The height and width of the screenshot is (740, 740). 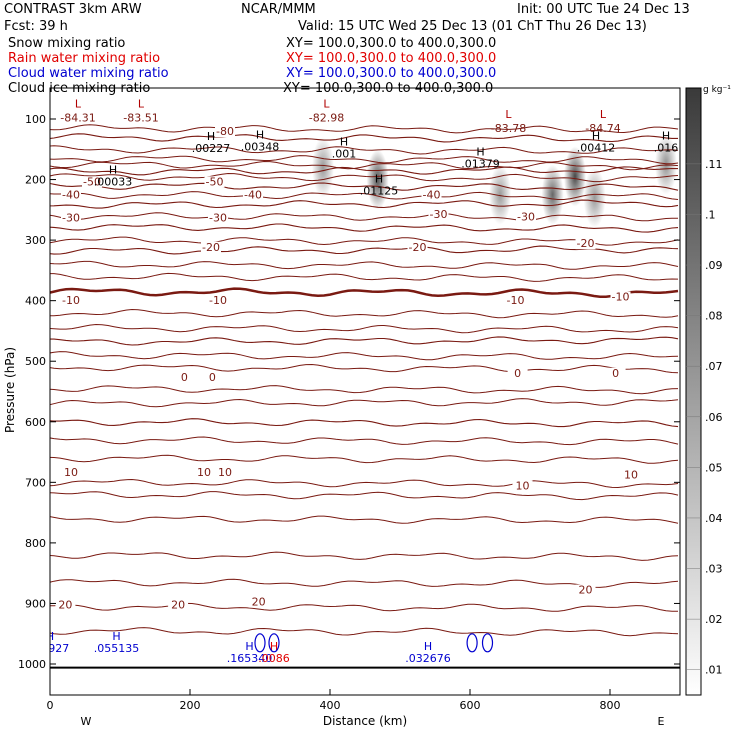 What do you see at coordinates (480, 163) in the screenshot?
I see `high-value-5: .01379` at bounding box center [480, 163].